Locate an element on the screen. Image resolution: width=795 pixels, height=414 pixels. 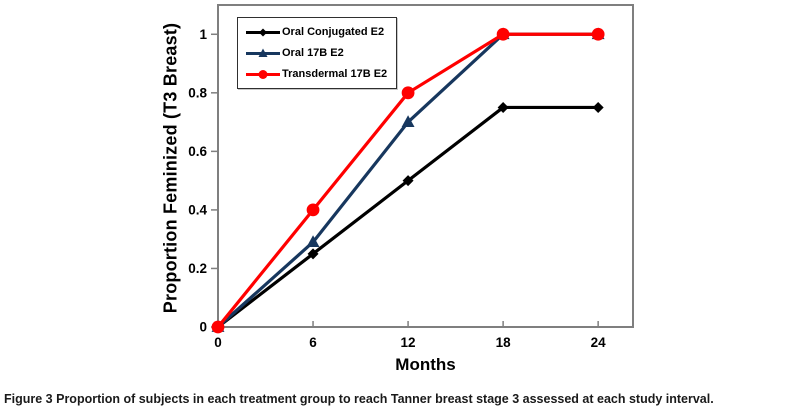
y-axis-title: Proportion Feminized (T3 Breast) is located at coordinates (170, 168).